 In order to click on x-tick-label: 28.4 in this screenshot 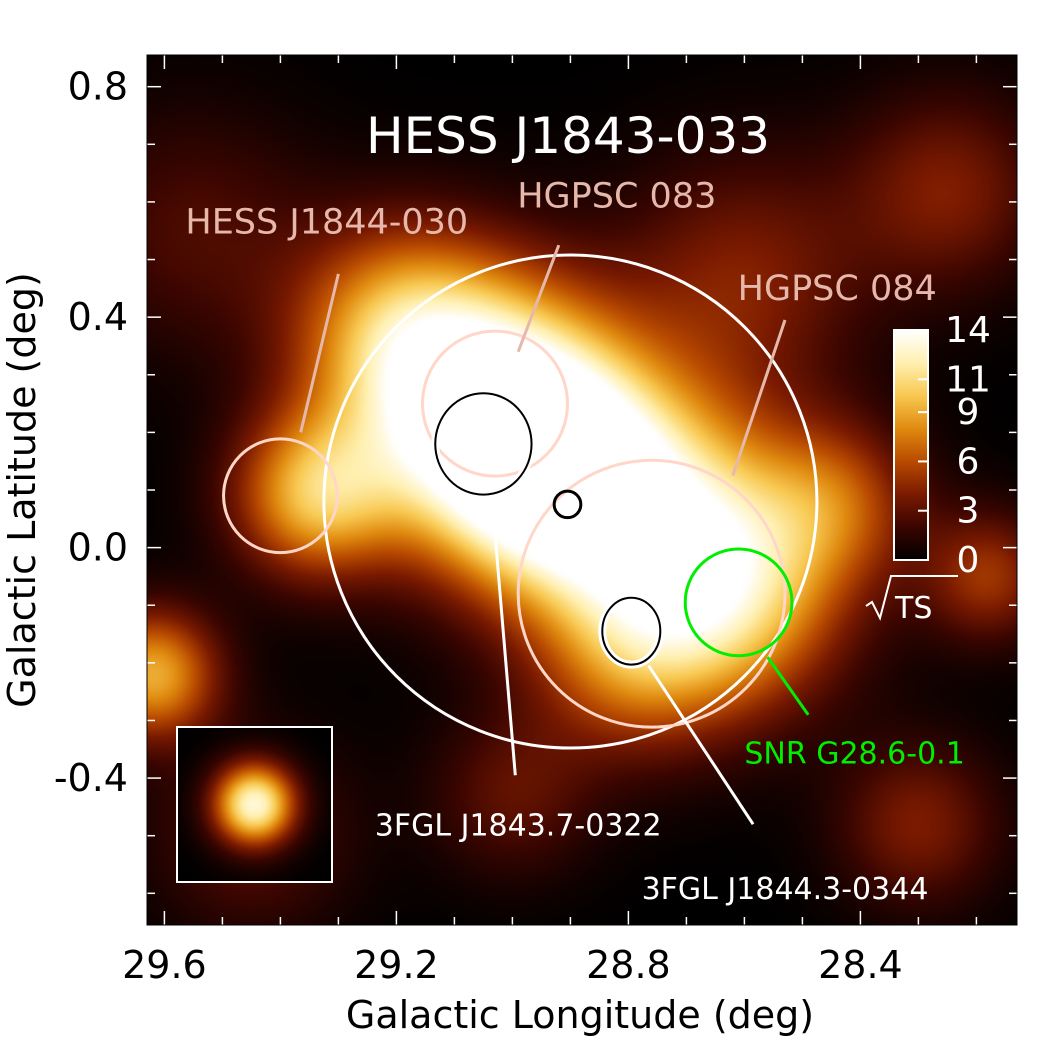, I will do `click(860, 965)`.